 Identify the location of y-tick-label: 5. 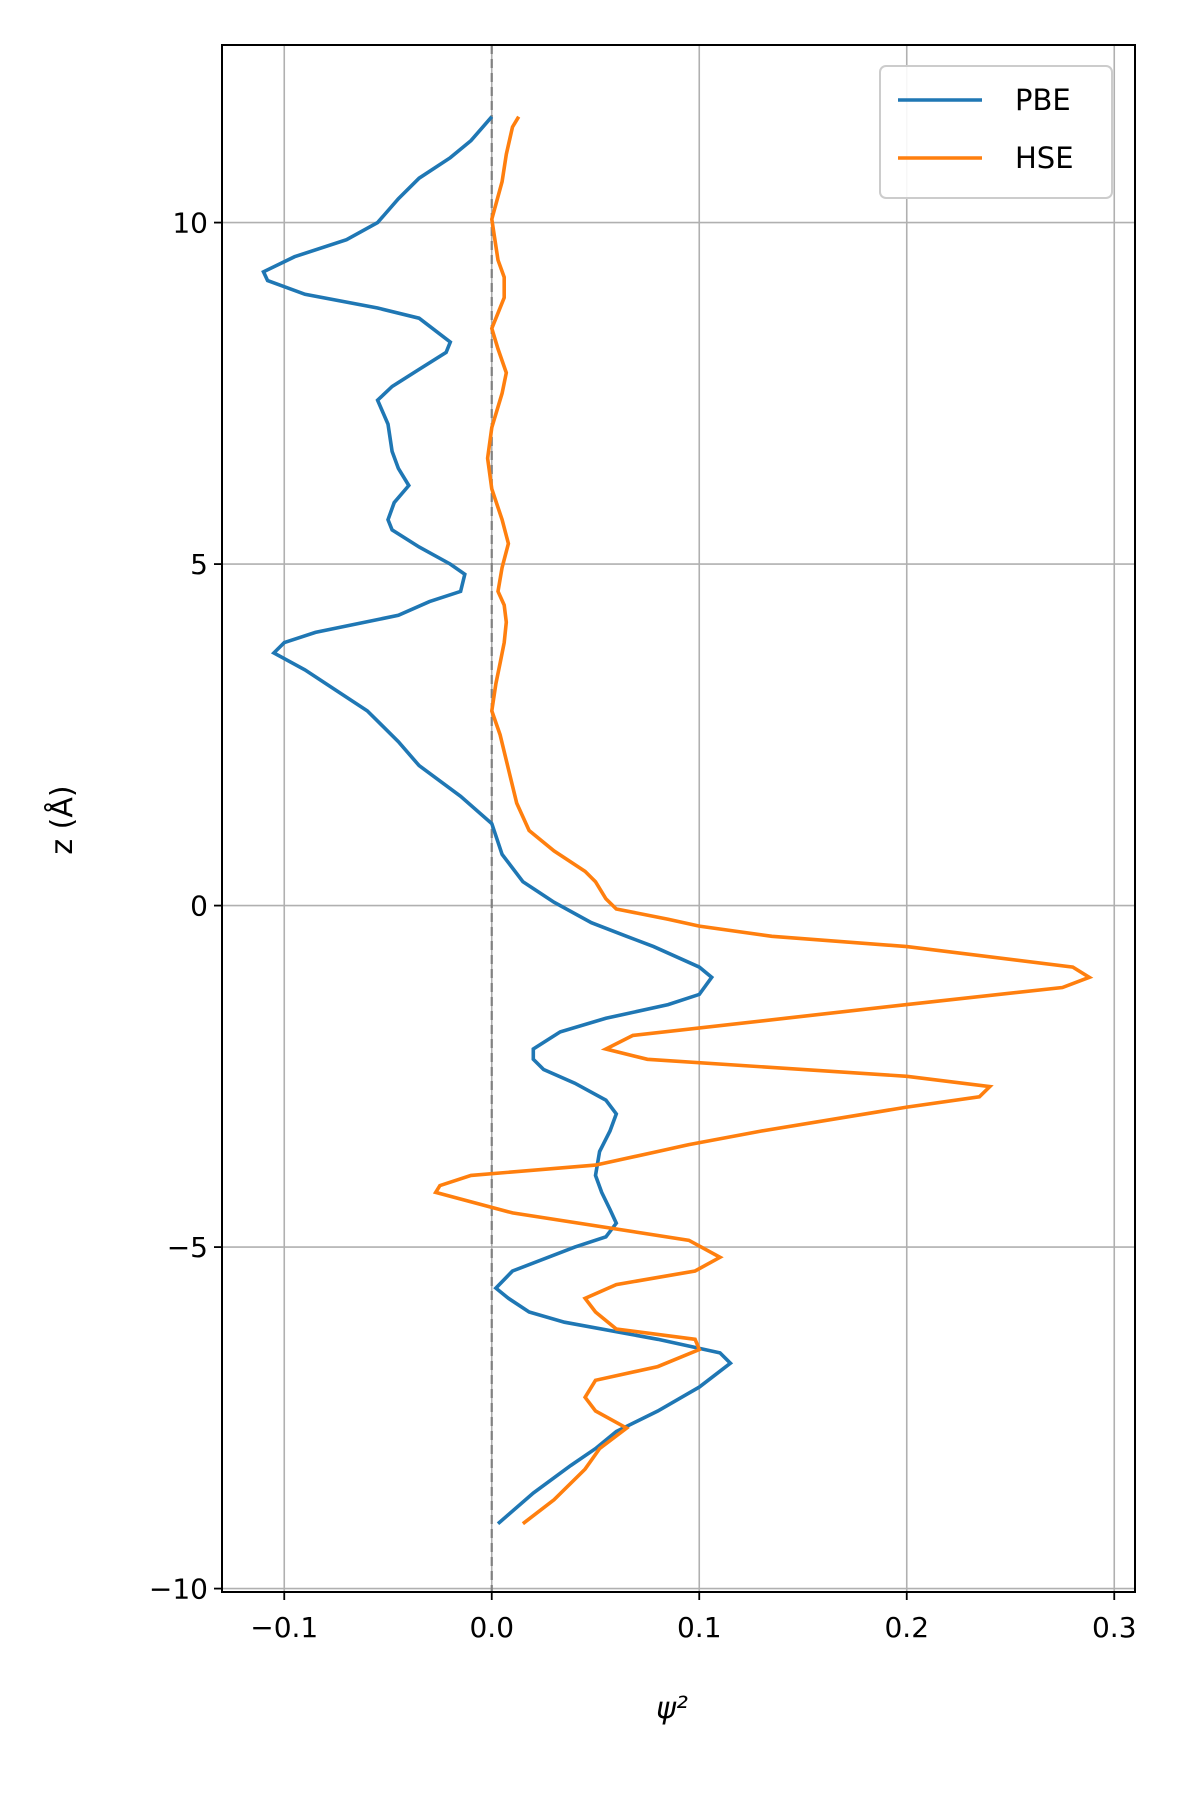
(199, 564).